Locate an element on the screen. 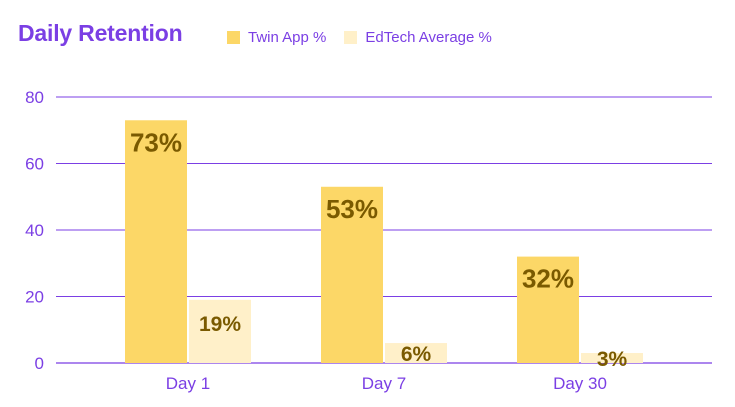 Image resolution: width=735 pixels, height=407 pixels. data-label-twin-app-2: 53% is located at coordinates (352, 209).